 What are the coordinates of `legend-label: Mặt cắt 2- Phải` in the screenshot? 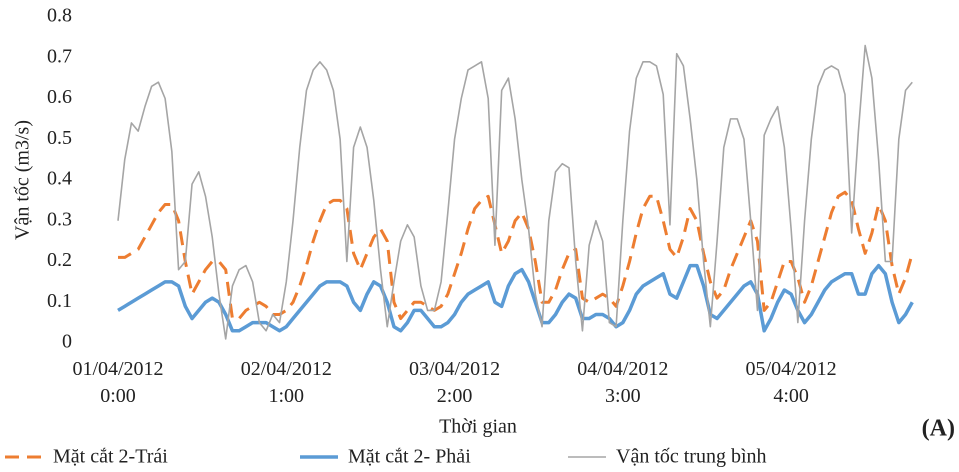 It's located at (409, 457).